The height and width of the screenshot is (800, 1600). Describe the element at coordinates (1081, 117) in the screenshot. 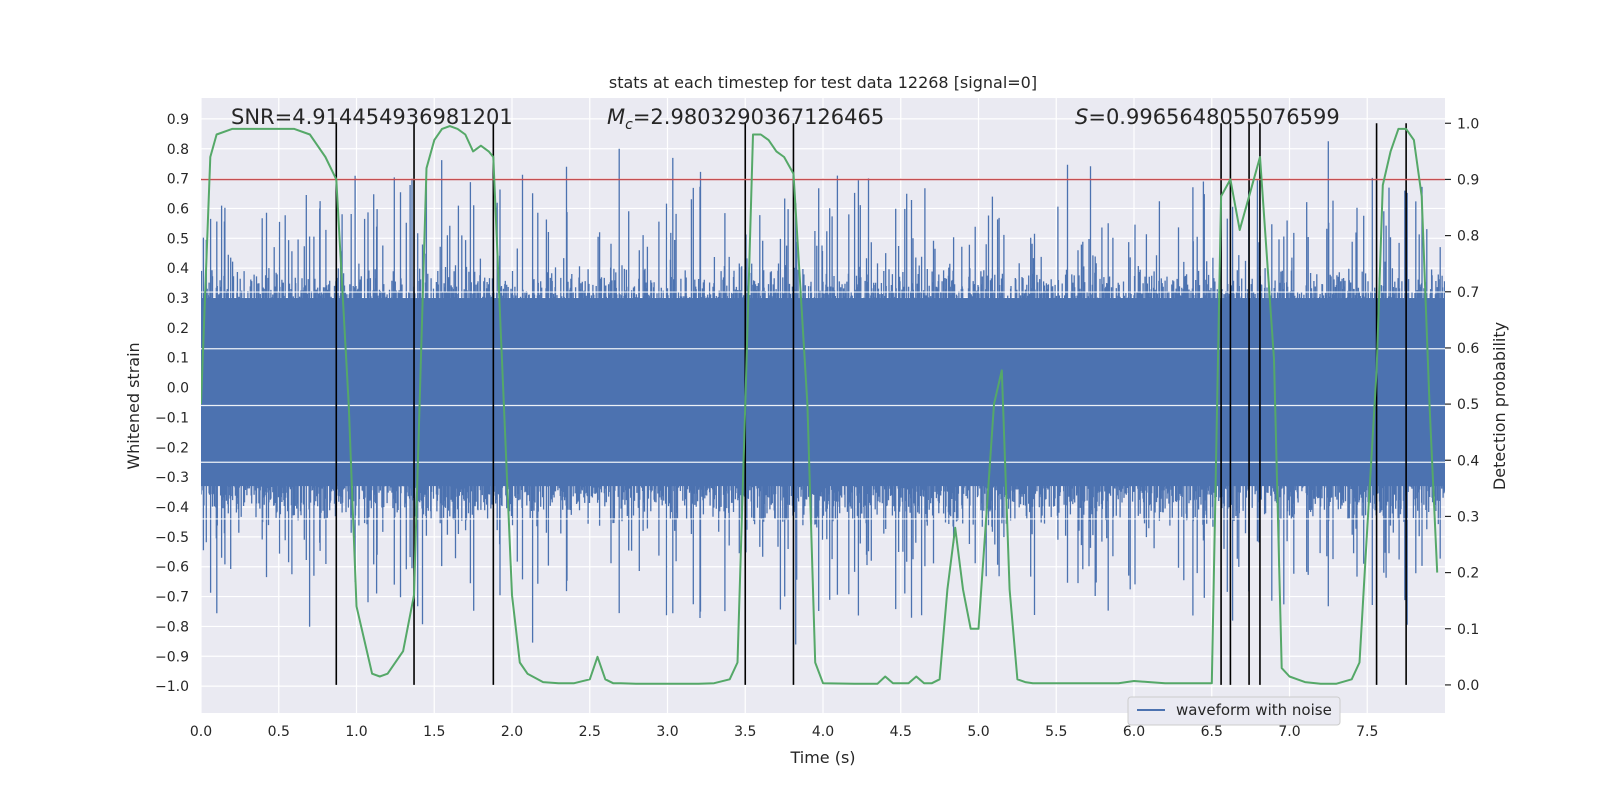

I see `s-symbol: S` at that location.